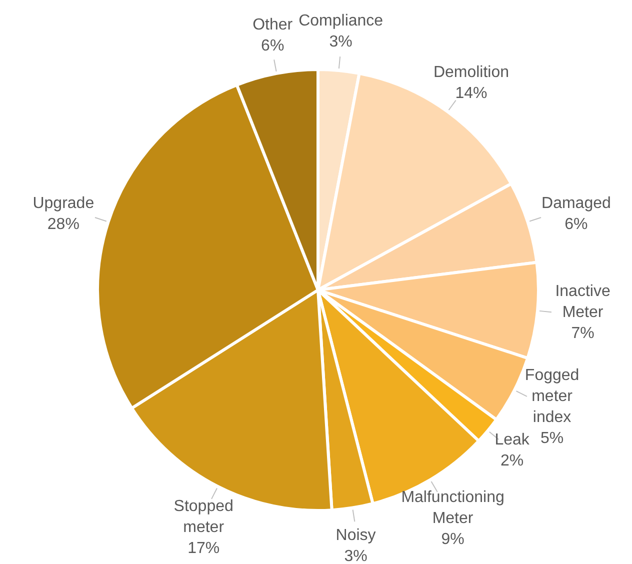  Describe the element at coordinates (356, 535) in the screenshot. I see `slice-label: Noisy` at that location.